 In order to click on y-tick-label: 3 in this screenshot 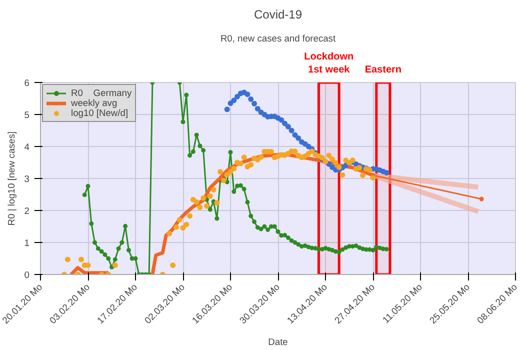, I will do `click(27, 179)`.